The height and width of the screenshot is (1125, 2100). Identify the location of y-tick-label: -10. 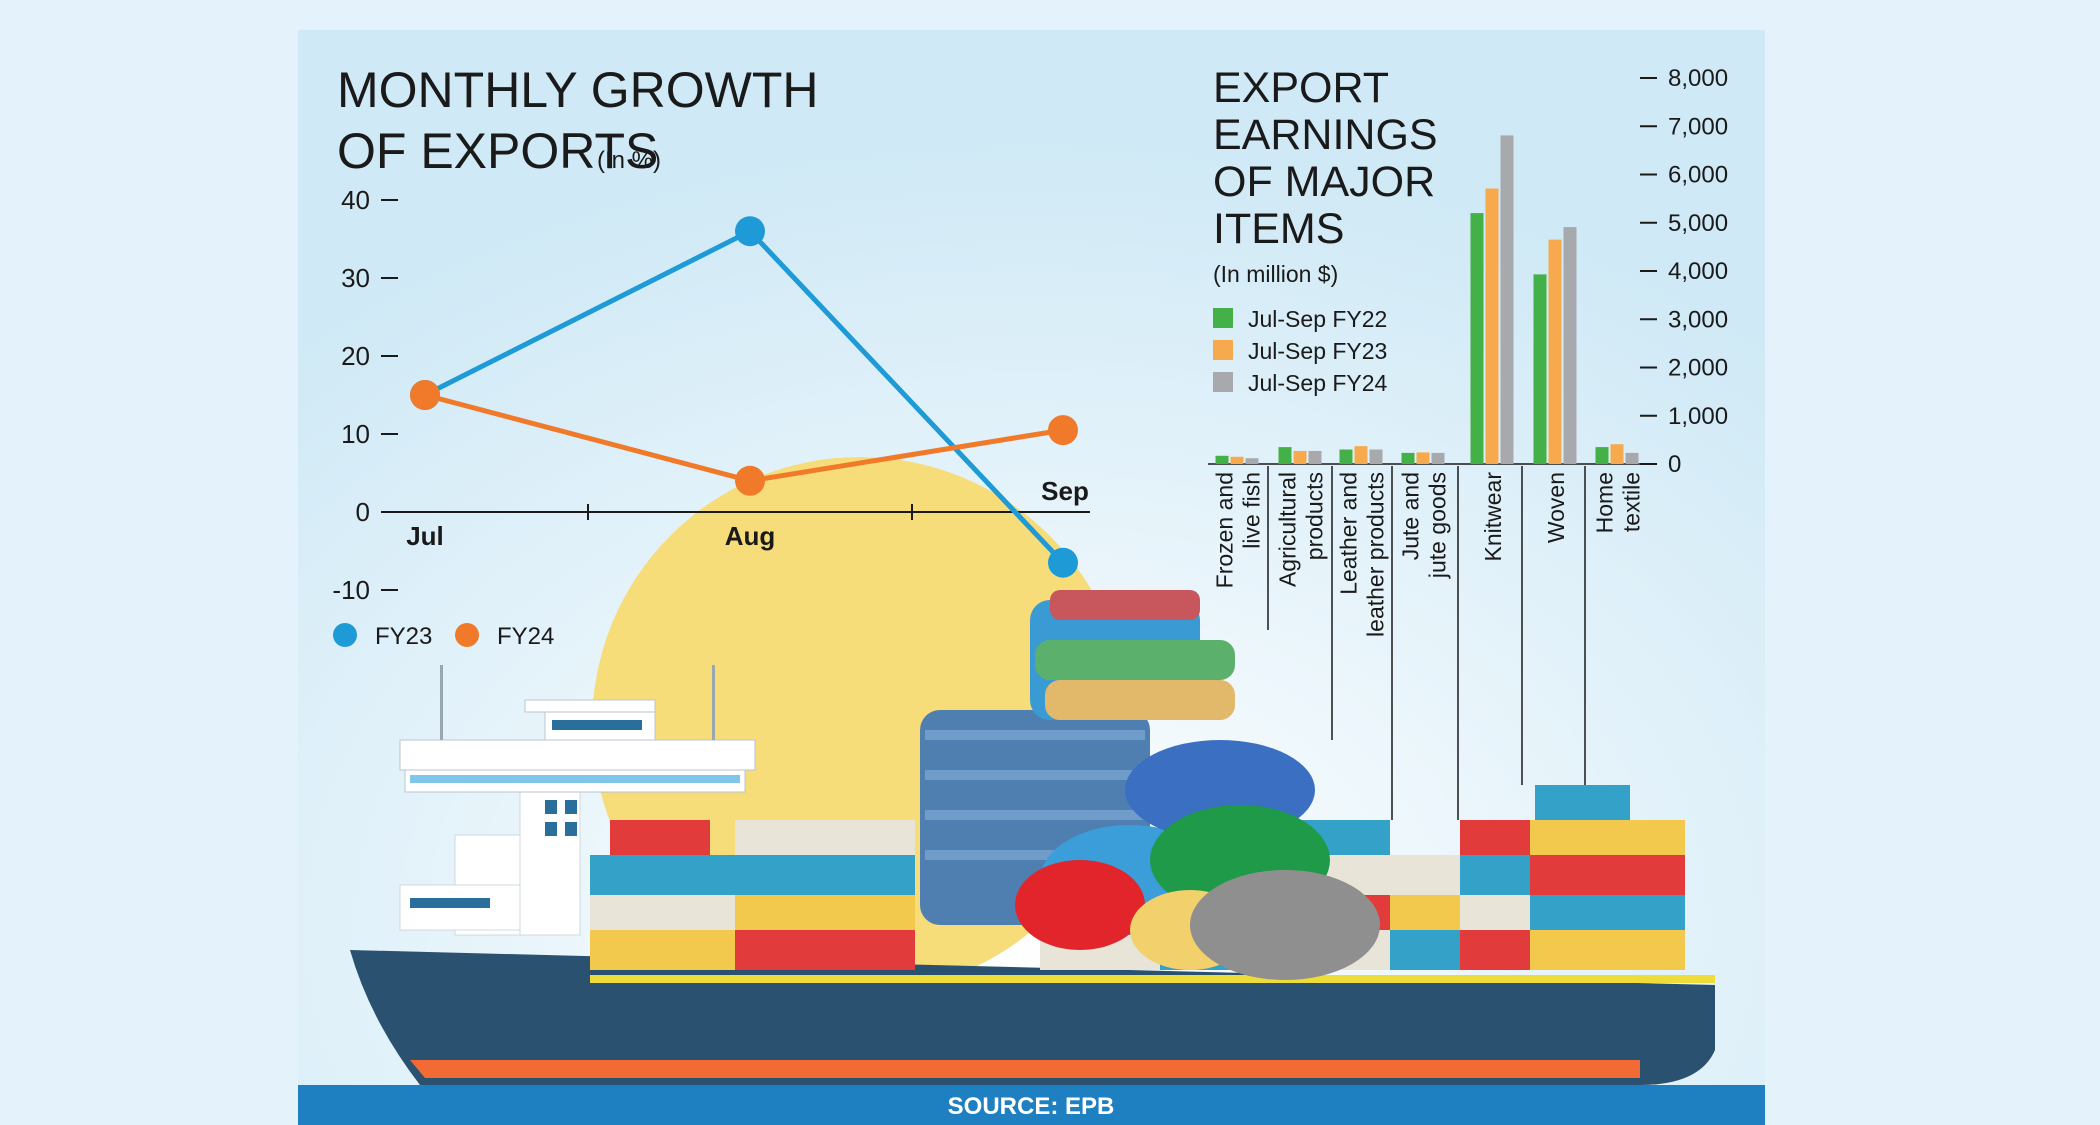
(351, 590).